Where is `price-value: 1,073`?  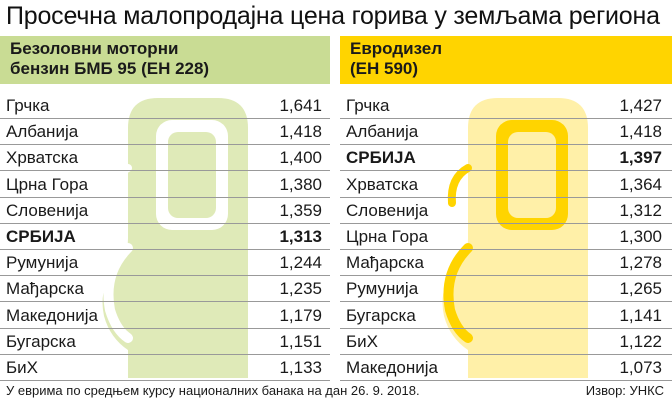
price-value: 1,073 is located at coordinates (640, 367).